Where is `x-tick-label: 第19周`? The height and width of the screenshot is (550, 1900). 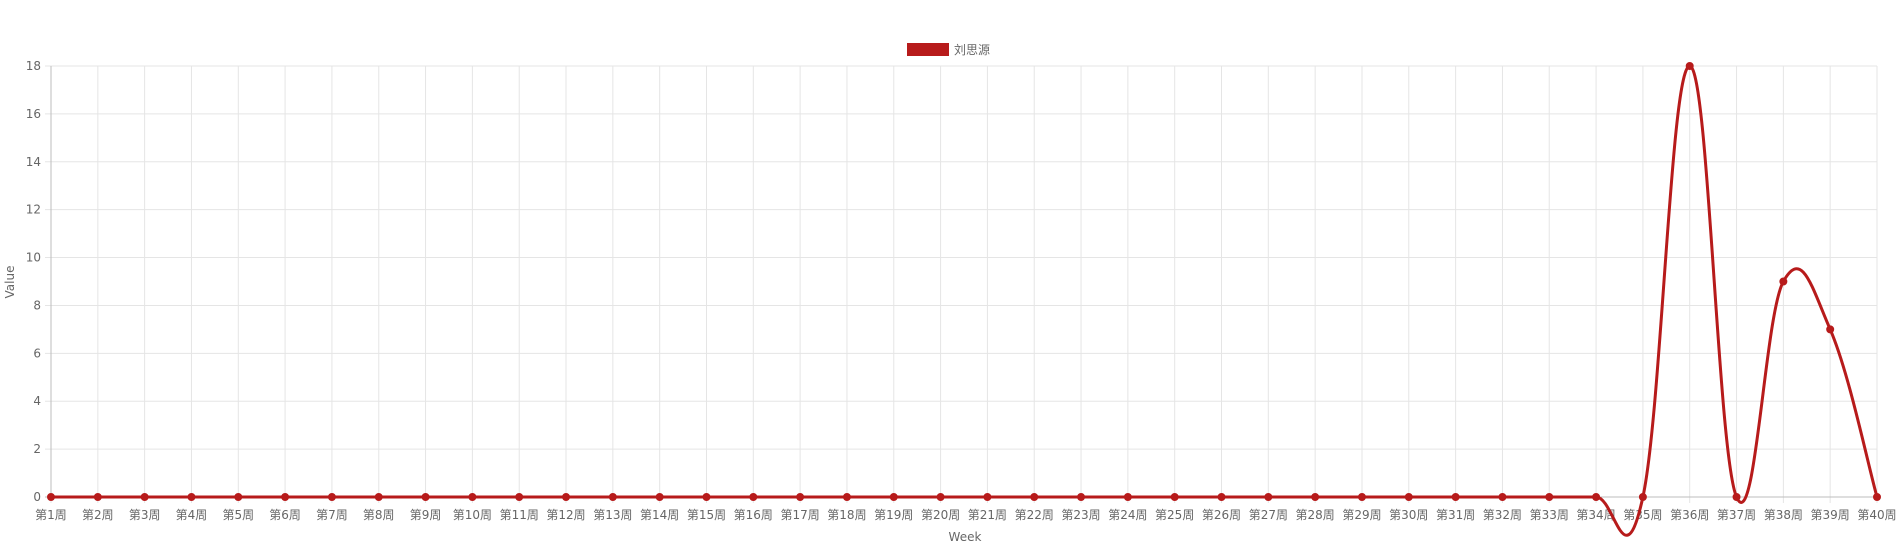 x-tick-label: 第19周 is located at coordinates (893, 515).